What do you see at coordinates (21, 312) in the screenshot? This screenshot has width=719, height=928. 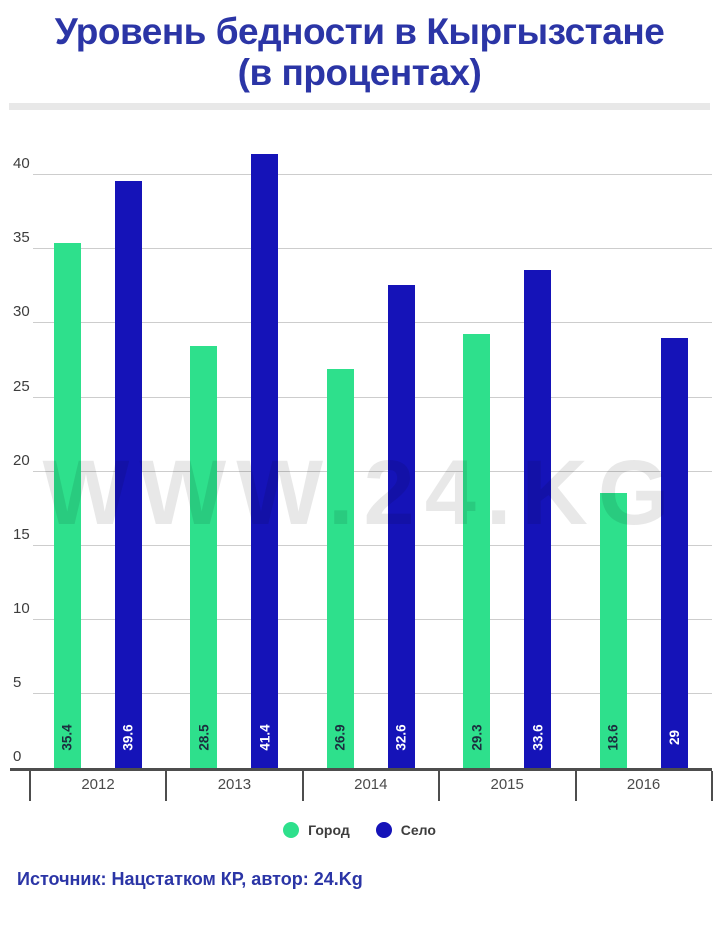 I see `y-tick-label-30: 30` at bounding box center [21, 312].